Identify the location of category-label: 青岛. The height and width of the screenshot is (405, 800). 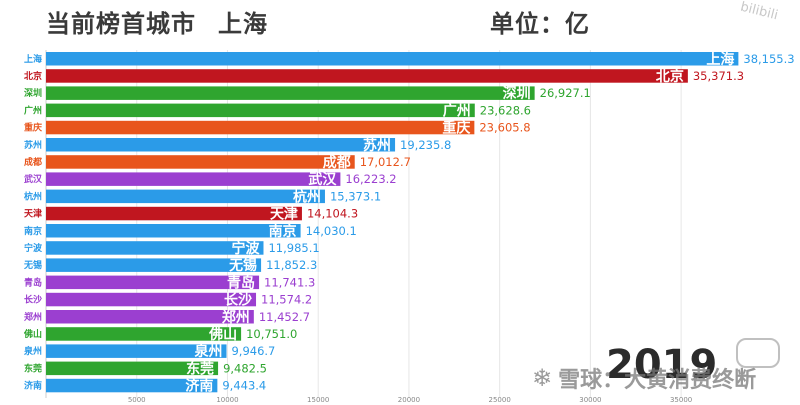
(33, 282).